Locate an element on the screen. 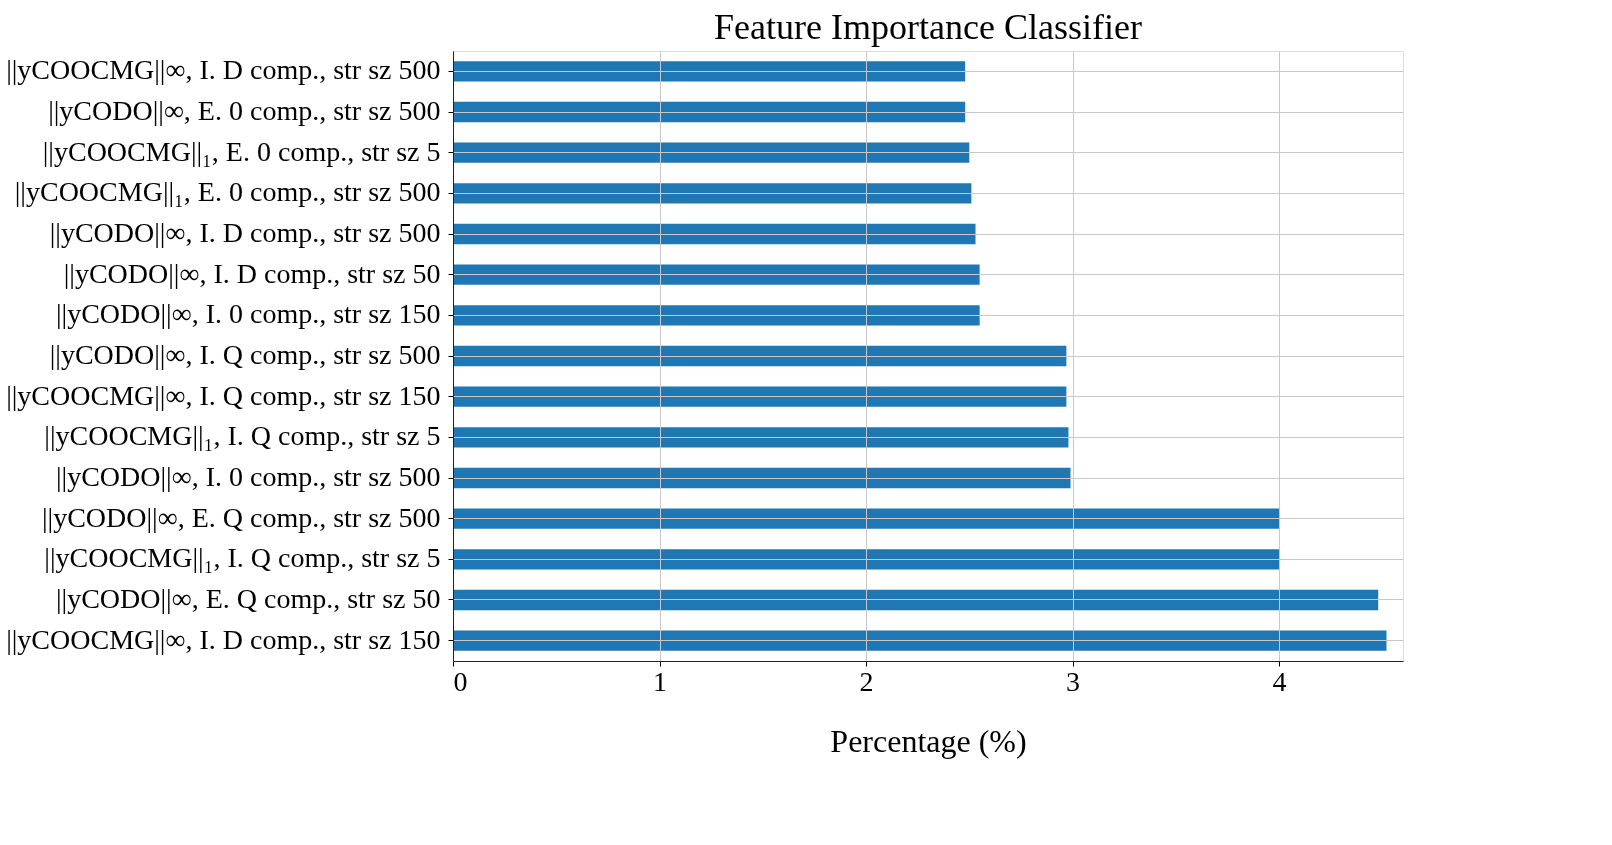 This screenshot has height=845, width=1612. y-tick-label: ||yCOOCMG||∞, I. D comp., str sz 150 is located at coordinates (223, 639).